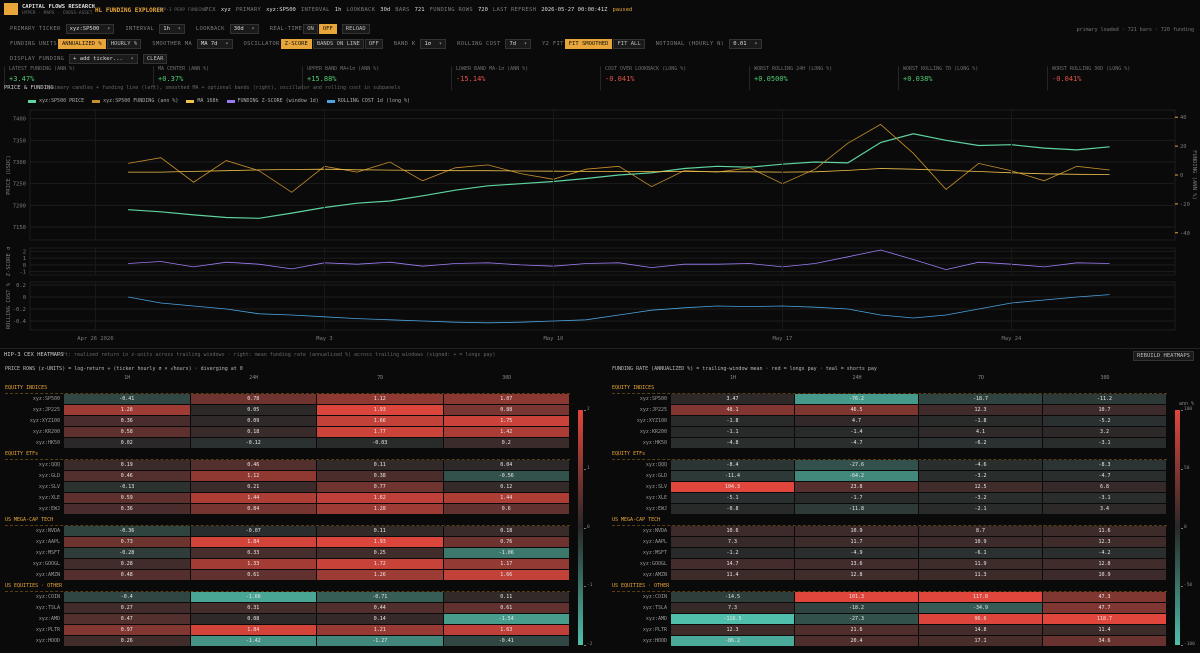  Describe the element at coordinates (380, 410) in the screenshot. I see `heatmap-cell: 1.93` at that location.